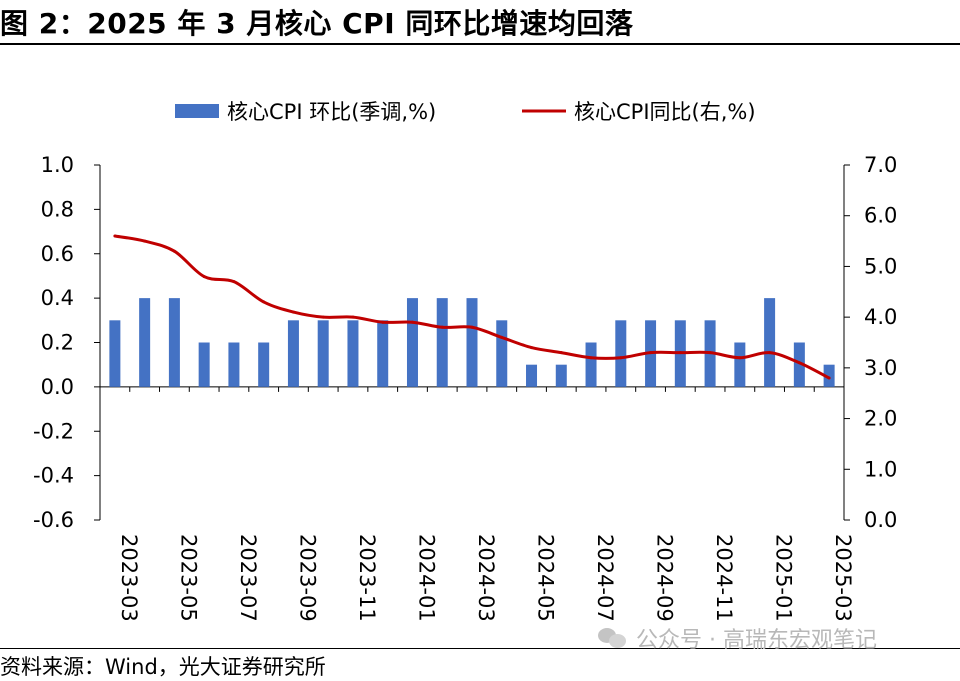 The width and height of the screenshot is (960, 681). I want to click on left-axis-tick-label: 0.8, so click(57, 209).